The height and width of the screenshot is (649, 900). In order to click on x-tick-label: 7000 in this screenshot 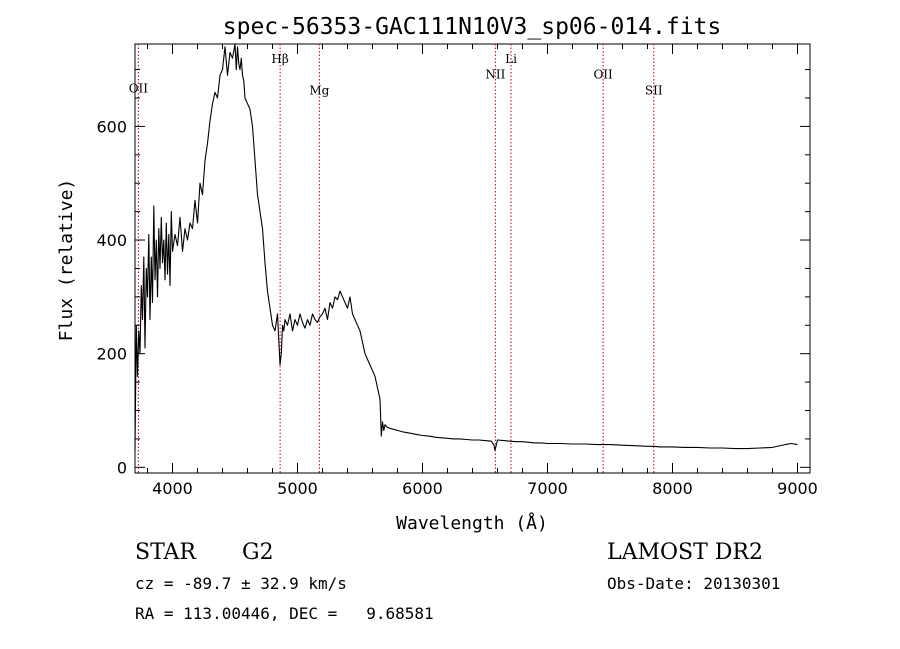, I will do `click(547, 488)`.